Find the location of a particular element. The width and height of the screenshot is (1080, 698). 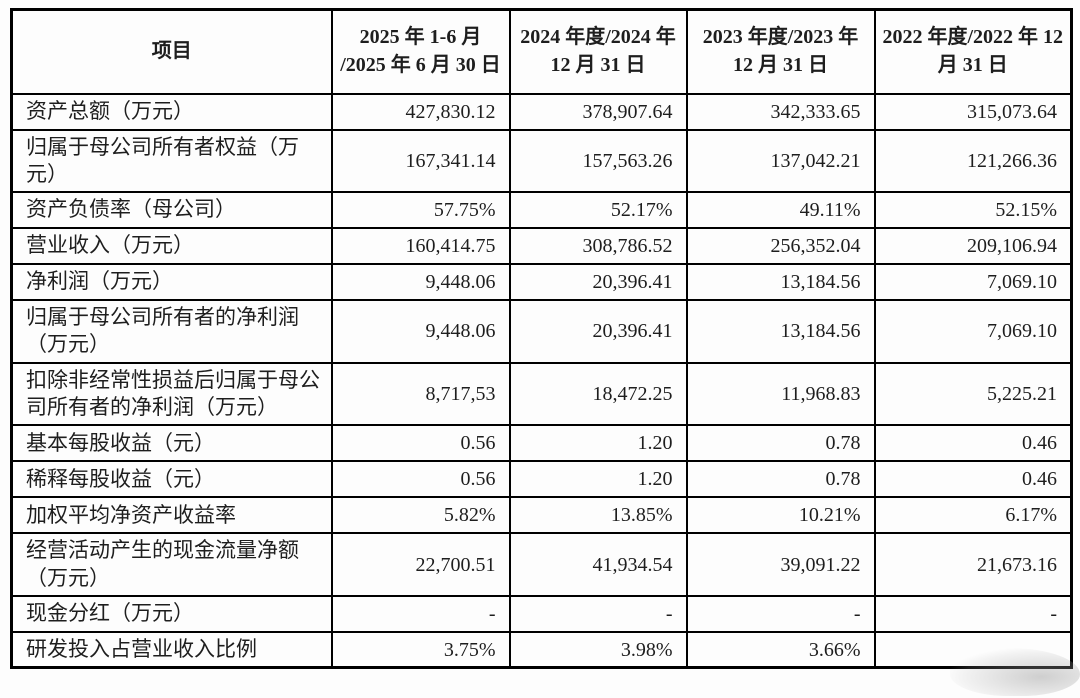

cell-value: 167,341.14 is located at coordinates (420, 161).